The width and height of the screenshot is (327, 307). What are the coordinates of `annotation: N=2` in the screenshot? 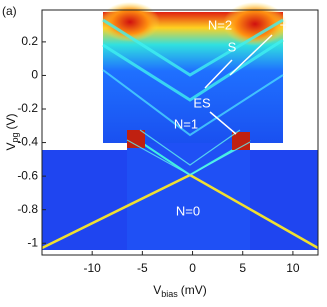 It's located at (220, 24).